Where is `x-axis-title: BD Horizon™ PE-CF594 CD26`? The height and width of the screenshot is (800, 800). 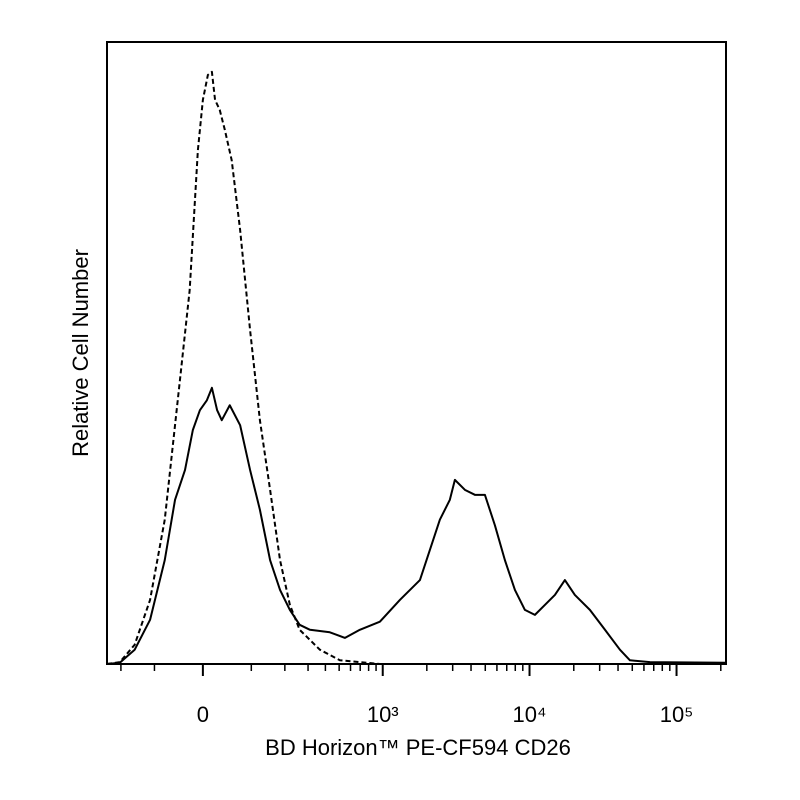
x-axis-title: BD Horizon™ PE-CF594 CD26 is located at coordinates (418, 747).